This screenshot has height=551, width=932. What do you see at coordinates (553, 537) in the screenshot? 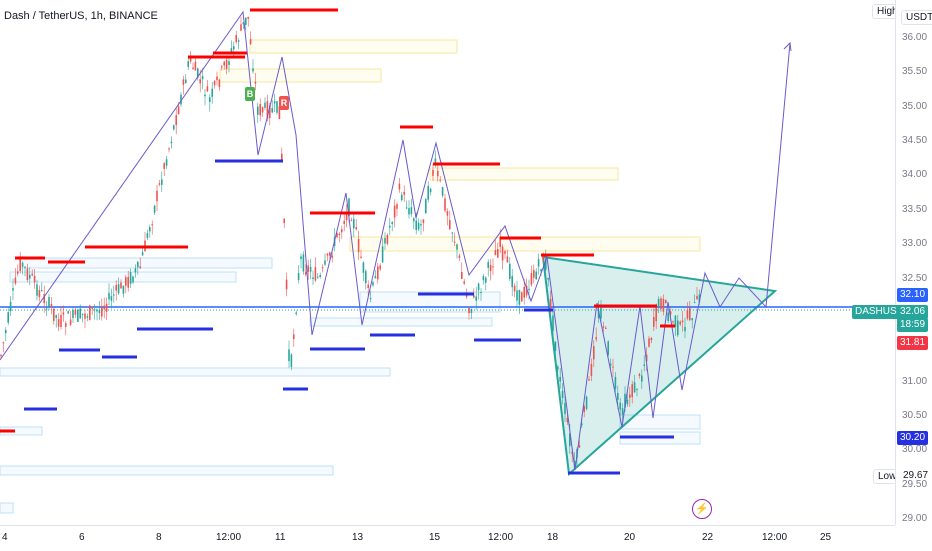
I see `x-tick-label: 18` at bounding box center [553, 537].